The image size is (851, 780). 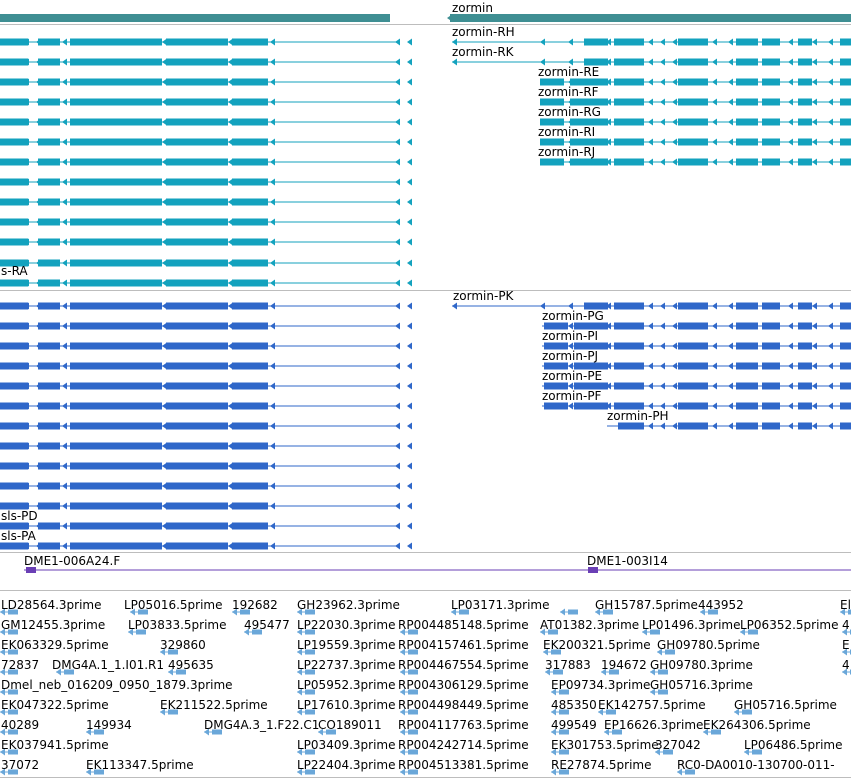 I want to click on transcript-label-zormin-rh: zormin-RH, so click(x=483, y=32).